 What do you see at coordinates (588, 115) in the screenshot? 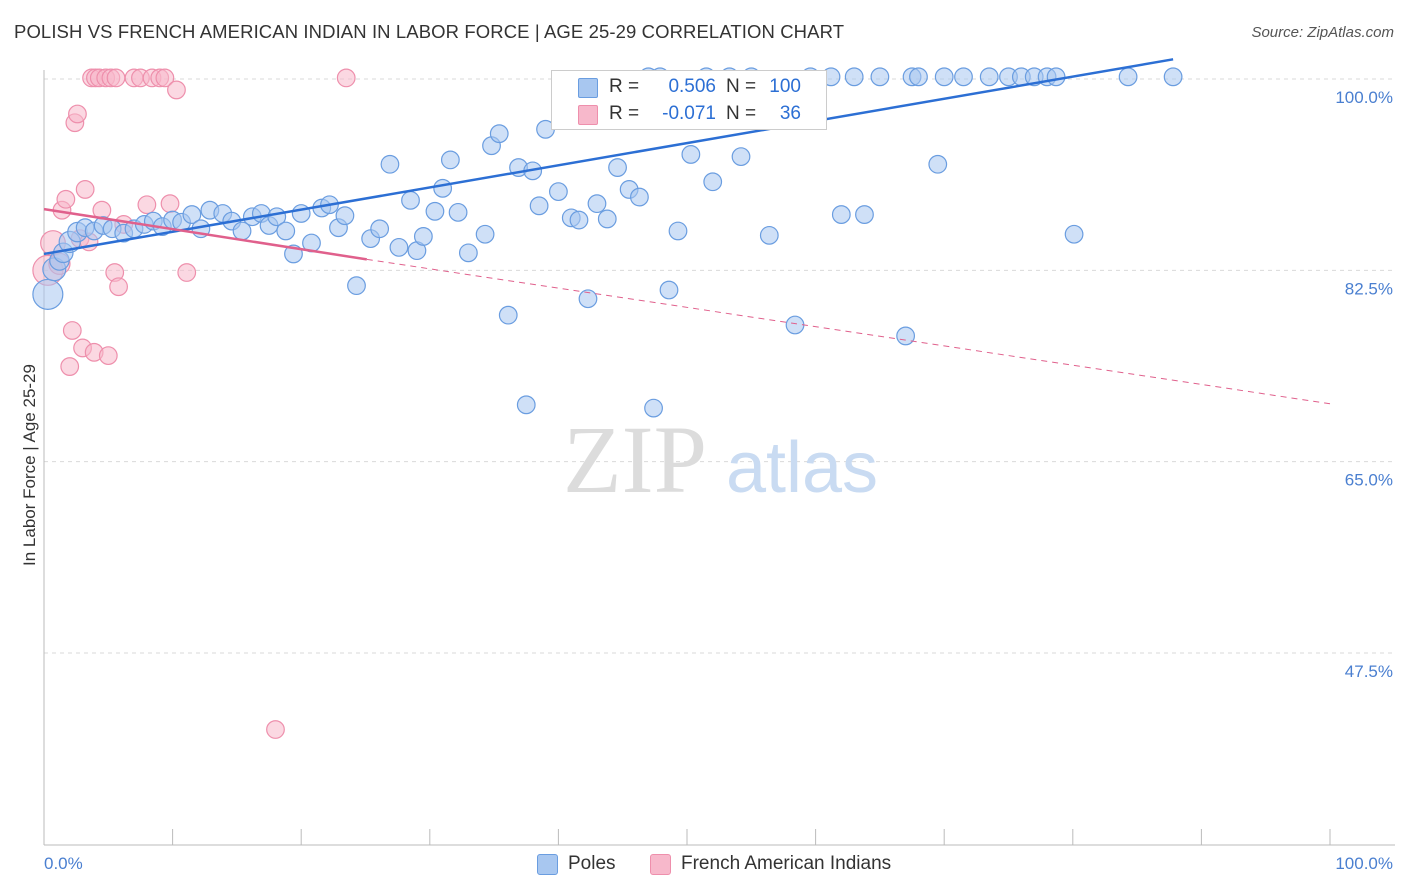
I see `fai-swatch` at bounding box center [588, 115].